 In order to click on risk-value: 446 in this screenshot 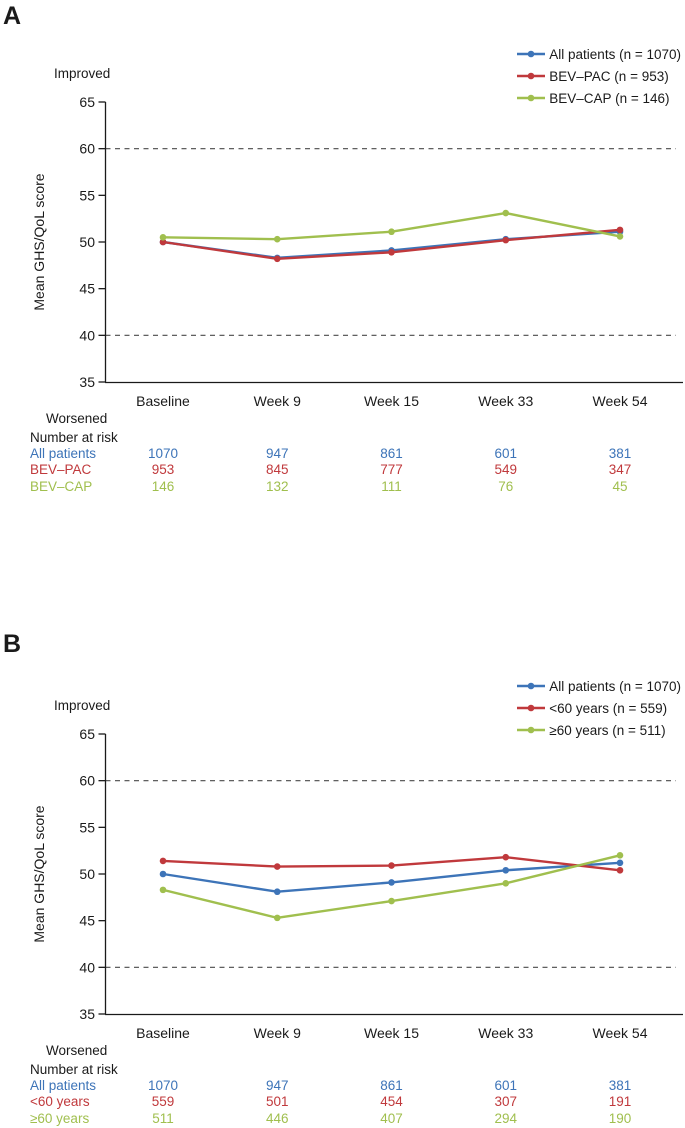, I will do `click(277, 1118)`.